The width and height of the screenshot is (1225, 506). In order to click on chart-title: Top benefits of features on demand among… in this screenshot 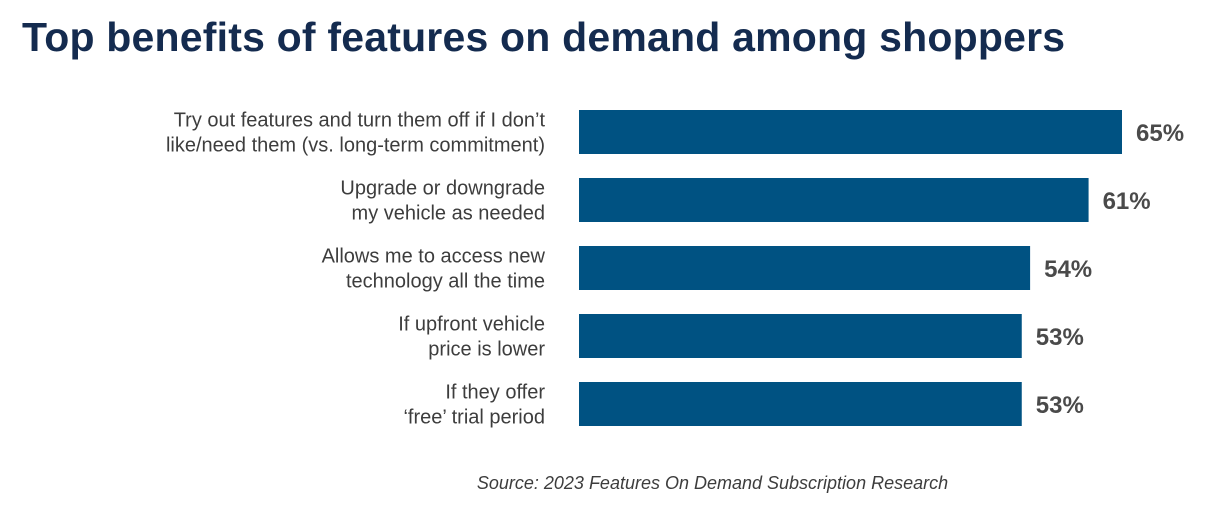, I will do `click(544, 37)`.